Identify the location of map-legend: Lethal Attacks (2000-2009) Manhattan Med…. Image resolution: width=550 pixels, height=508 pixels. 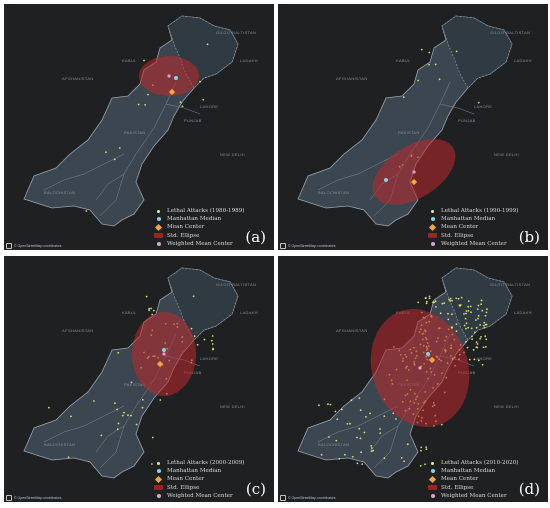
(199, 479).